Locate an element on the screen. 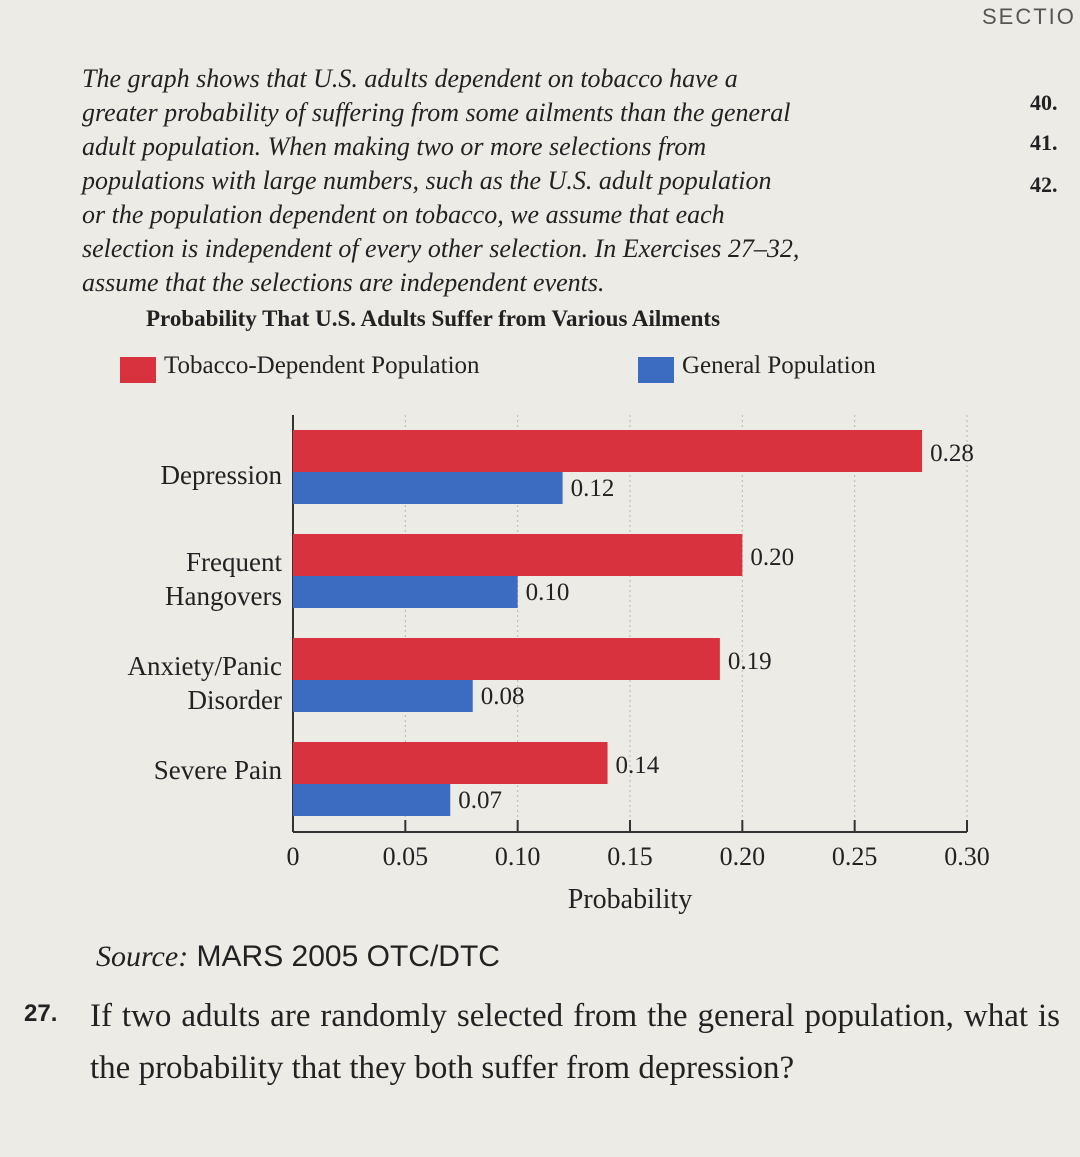 Image resolution: width=1080 pixels, height=1157 pixels. margin-number: 41. is located at coordinates (1044, 142).